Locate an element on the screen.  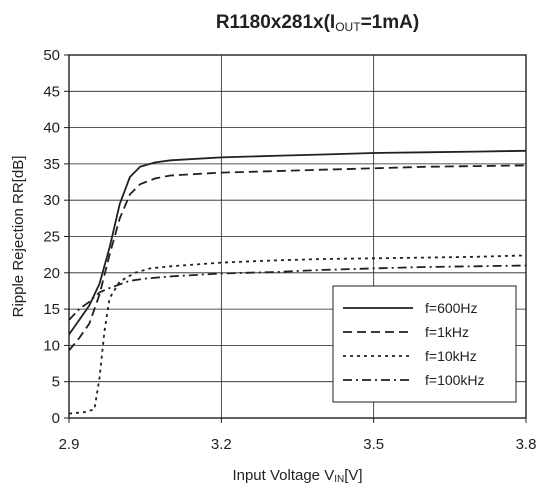
x-tick-label: 3.8 is located at coordinates (526, 444).